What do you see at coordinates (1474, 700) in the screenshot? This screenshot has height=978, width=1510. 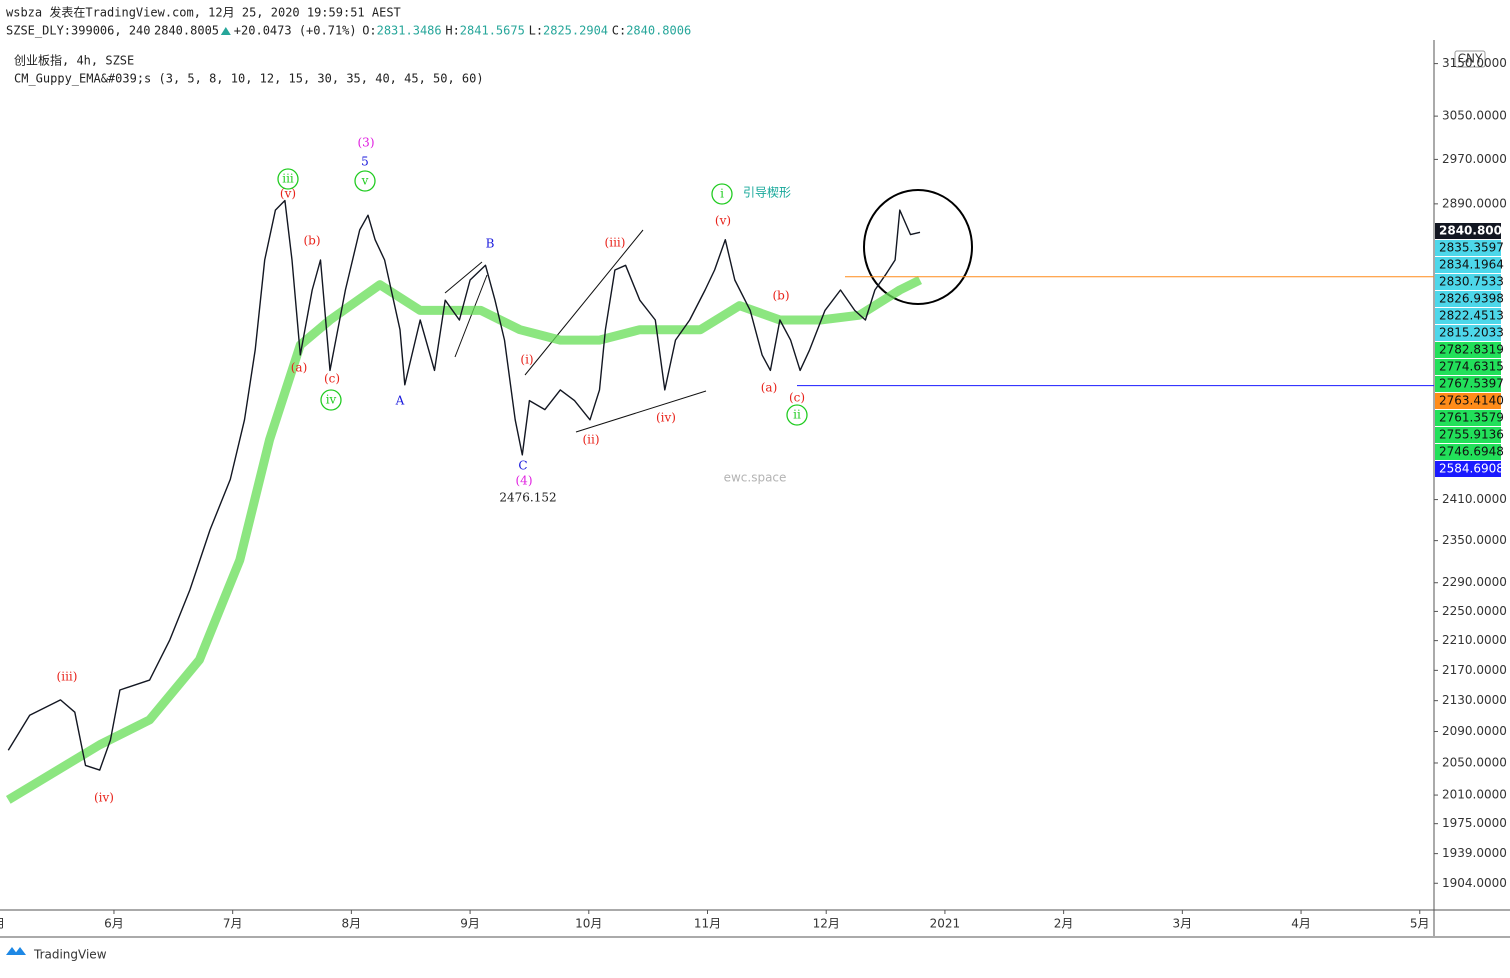 I see `y-tick-label: 2130.0000` at bounding box center [1474, 700].